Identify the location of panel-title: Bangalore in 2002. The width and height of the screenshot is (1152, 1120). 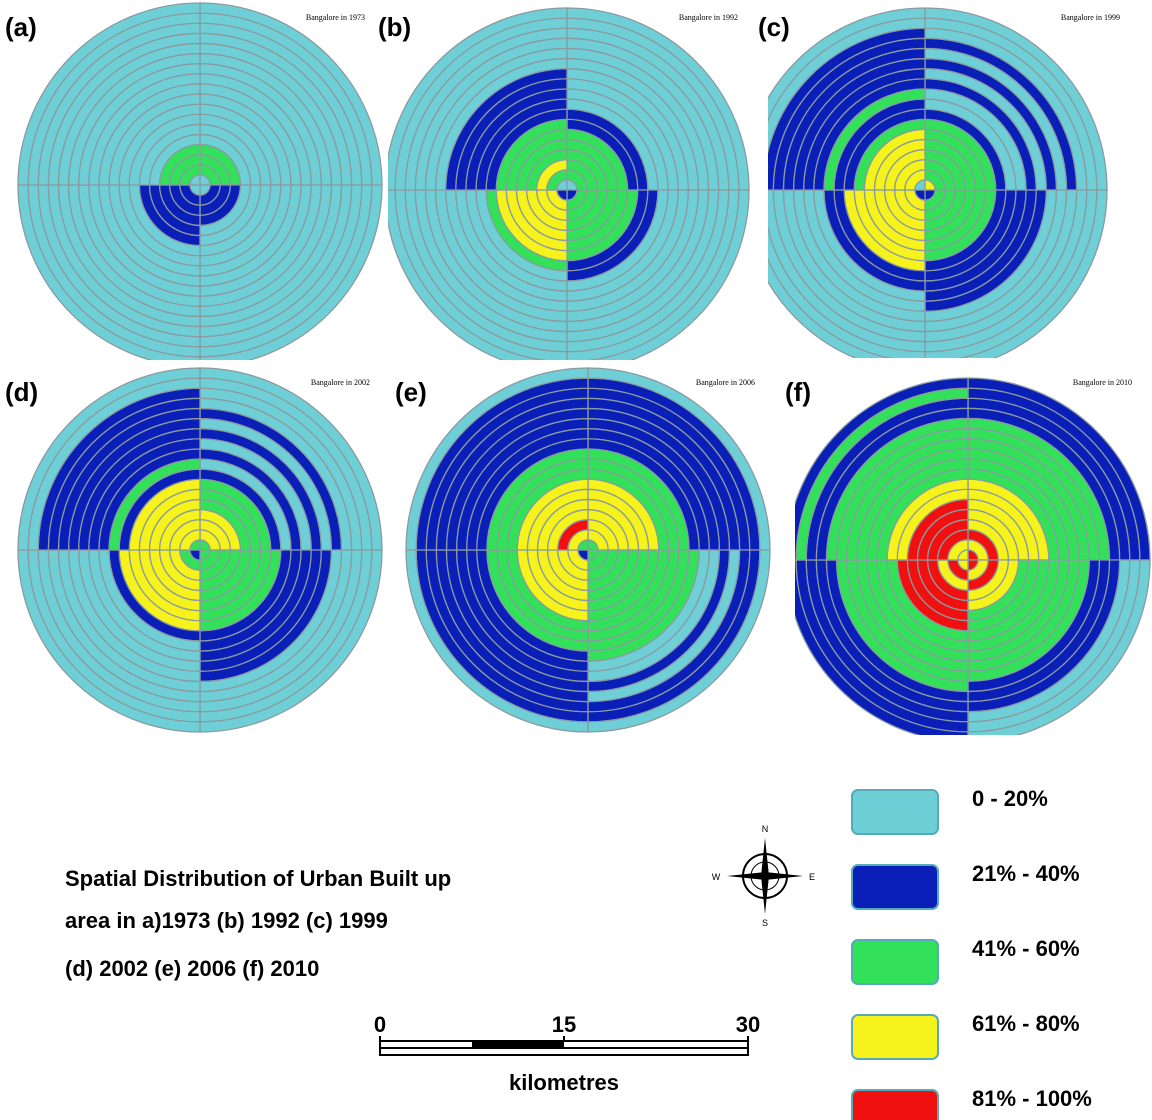
(340, 382).